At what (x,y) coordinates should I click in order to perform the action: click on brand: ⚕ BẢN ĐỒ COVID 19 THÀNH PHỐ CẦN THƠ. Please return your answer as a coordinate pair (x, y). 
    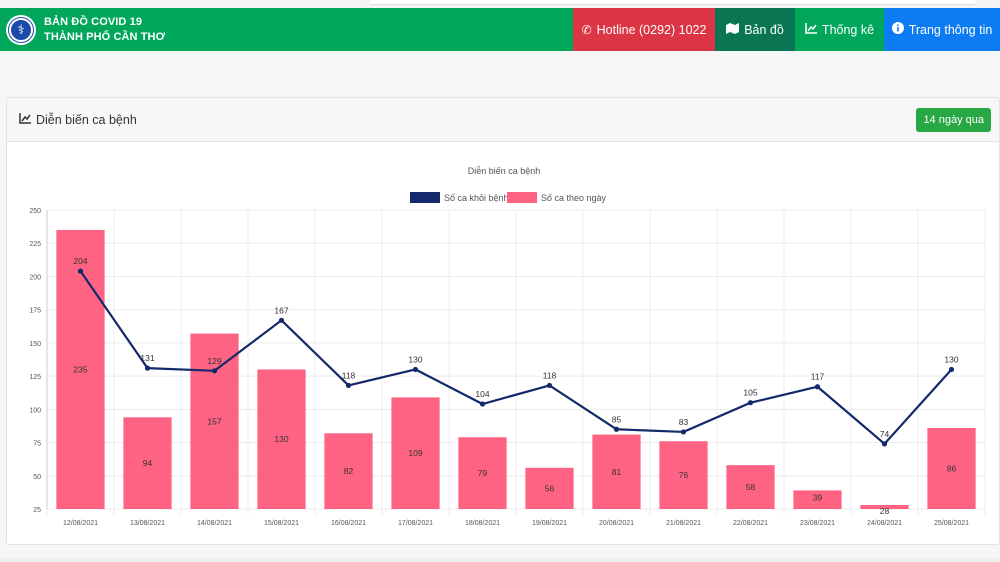
    Looking at the image, I should click on (286, 29).